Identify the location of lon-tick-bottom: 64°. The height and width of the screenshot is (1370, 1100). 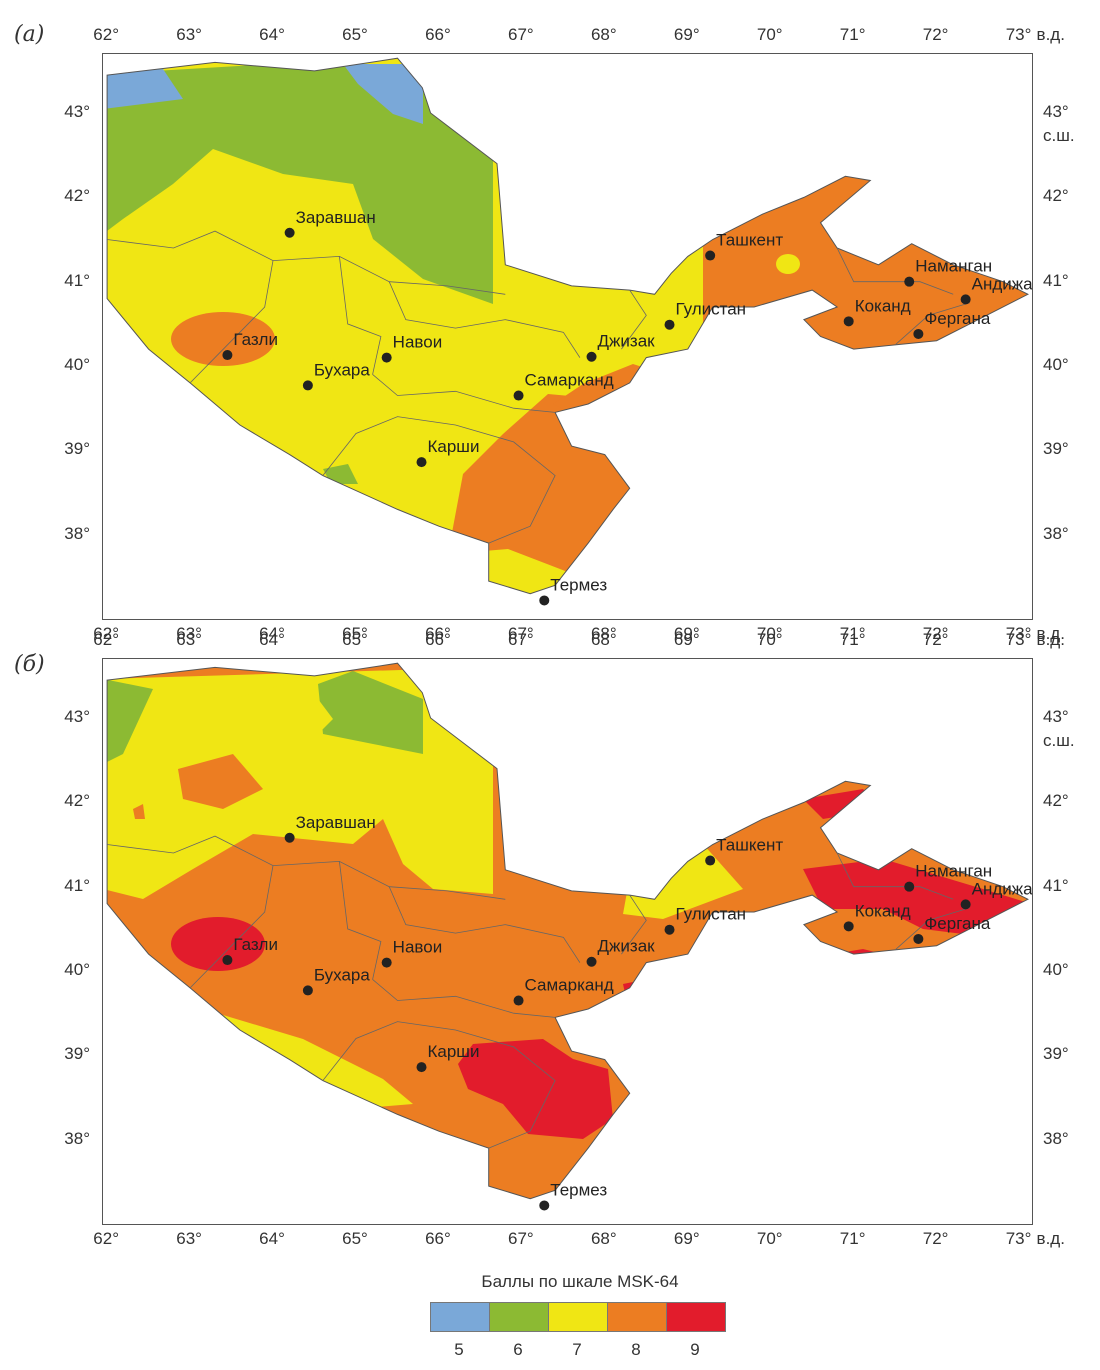
(272, 1238).